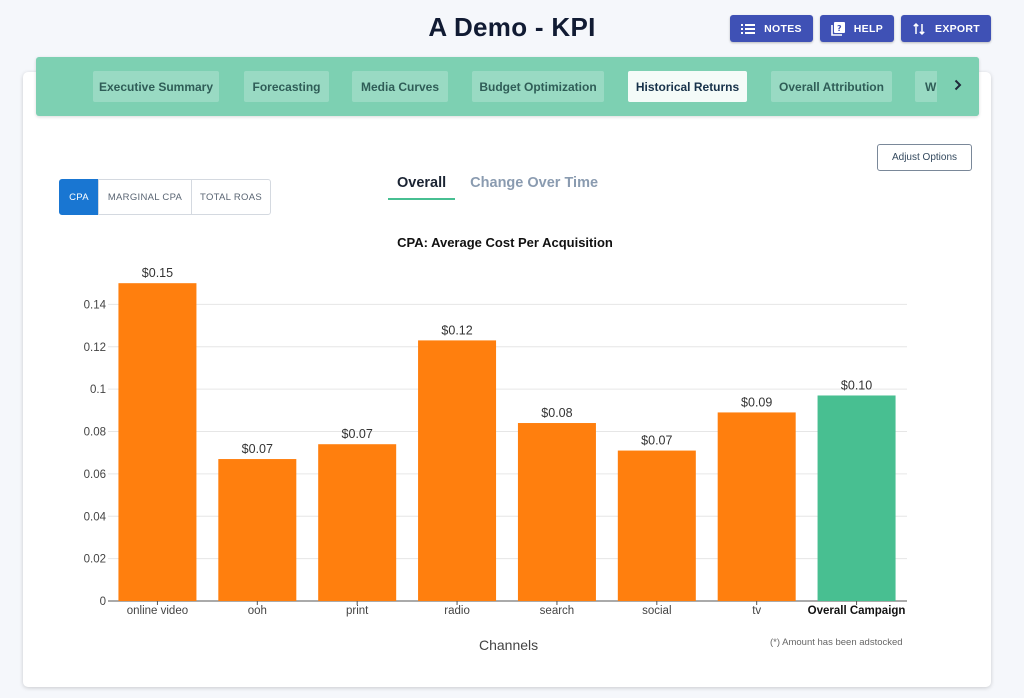  I want to click on y-tick-label: 0.02, so click(95, 560).